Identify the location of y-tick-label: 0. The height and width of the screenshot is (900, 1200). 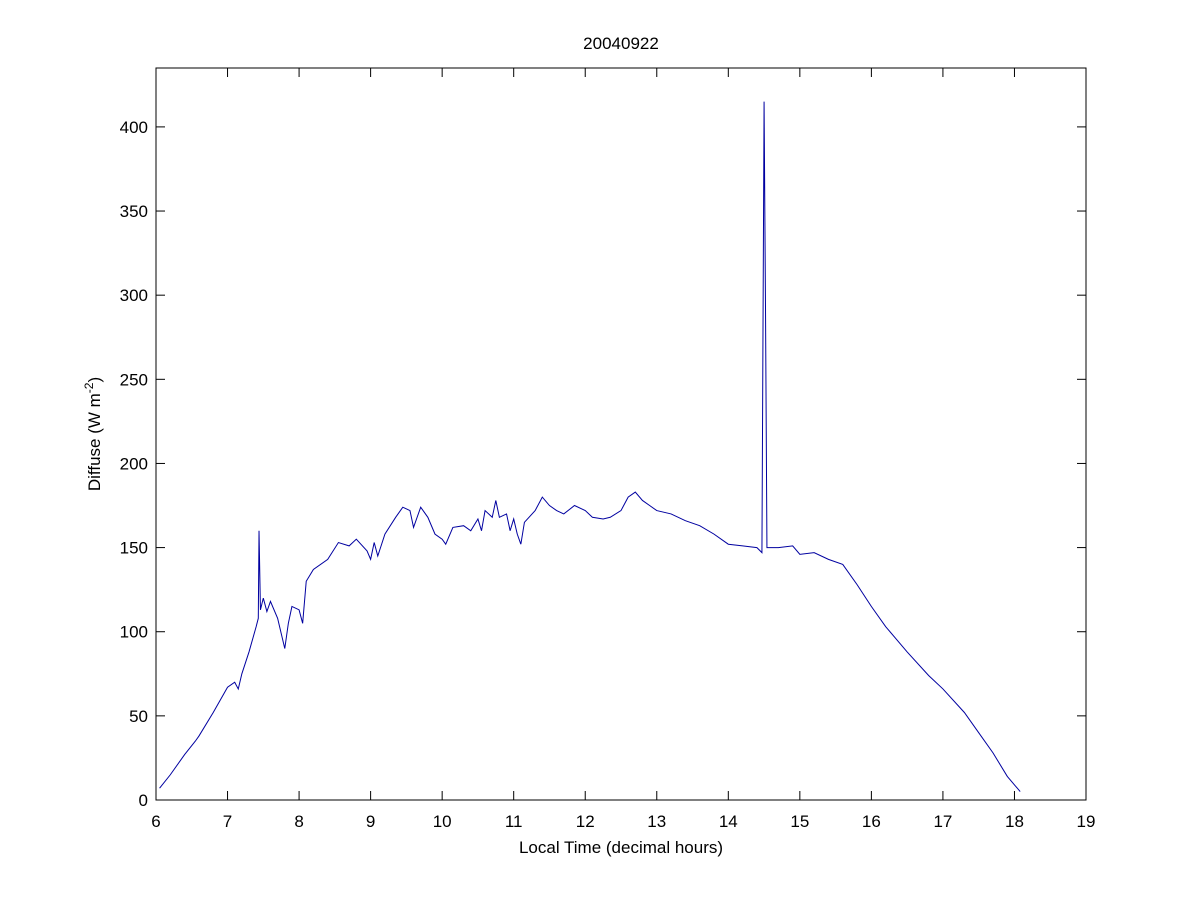
(143, 800).